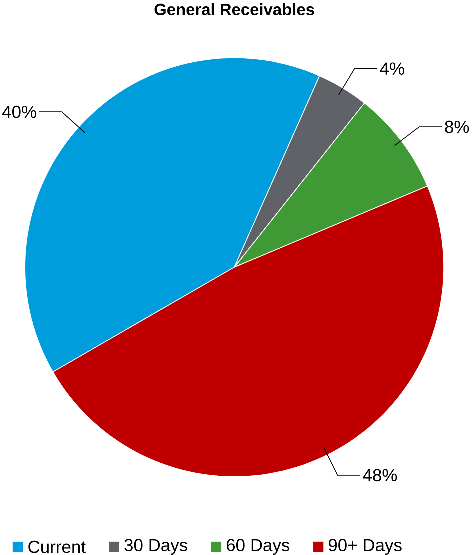 The image size is (472, 555). What do you see at coordinates (258, 547) in the screenshot?
I see `legend-label: 60 Days` at bounding box center [258, 547].